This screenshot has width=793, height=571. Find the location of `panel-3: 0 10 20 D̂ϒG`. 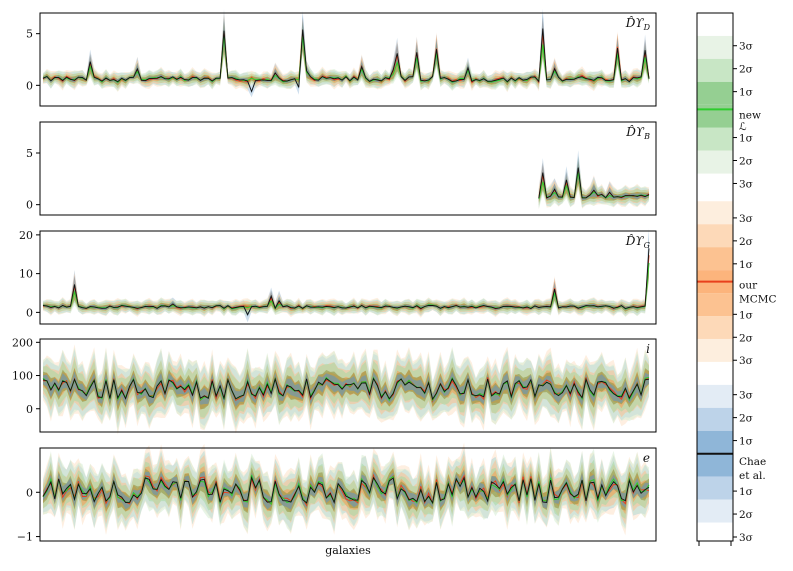

panel-3: 0 10 20 D̂ϒG is located at coordinates (338, 276).